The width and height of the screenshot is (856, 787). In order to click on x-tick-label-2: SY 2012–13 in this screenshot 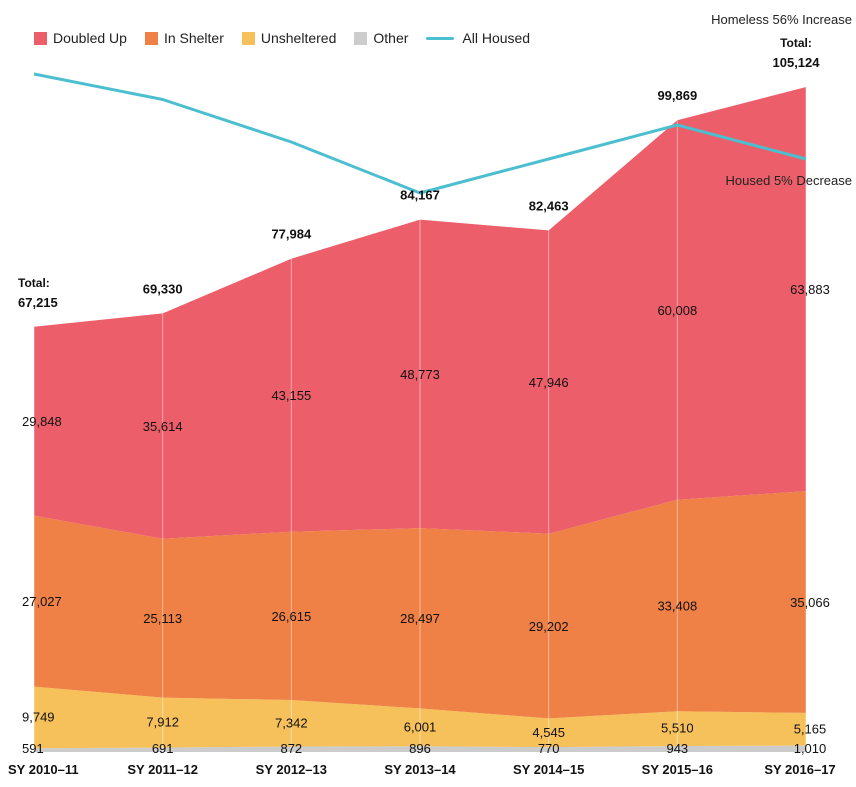, I will do `click(291, 769)`.